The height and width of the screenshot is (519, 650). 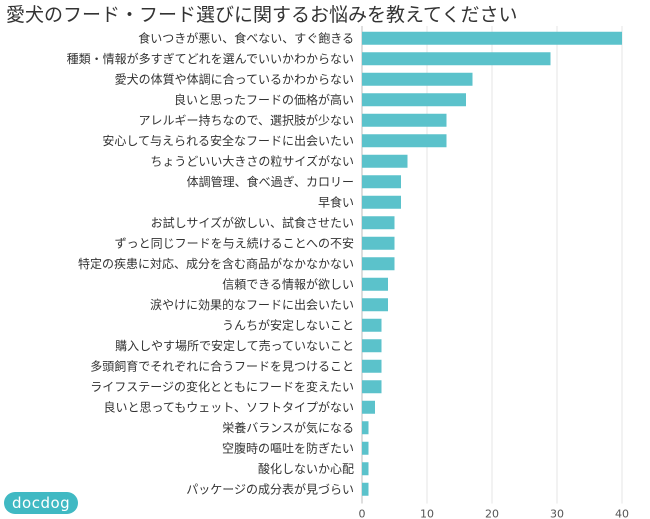 I want to click on category-label: 涙やけに効果的なフードに出会いたい, so click(x=252, y=304).